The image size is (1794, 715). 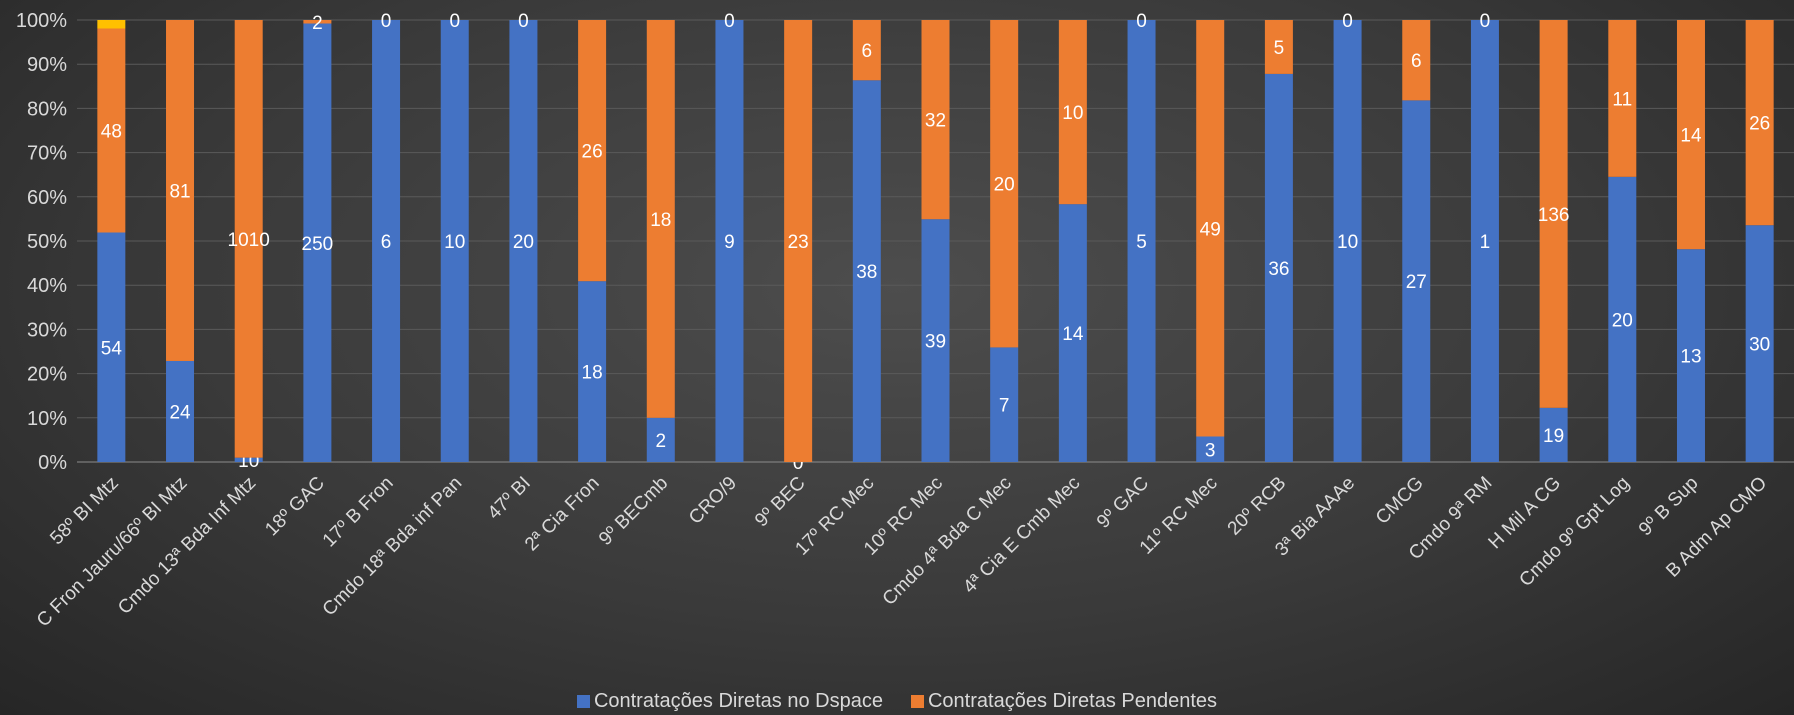 I want to click on data-label-s1-9: 0, so click(x=729, y=21).